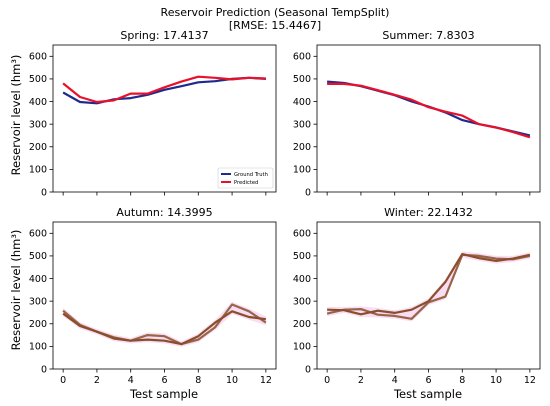  What do you see at coordinates (428, 35) in the screenshot?
I see `panel-title-summer: Summer: 7.8303` at bounding box center [428, 35].